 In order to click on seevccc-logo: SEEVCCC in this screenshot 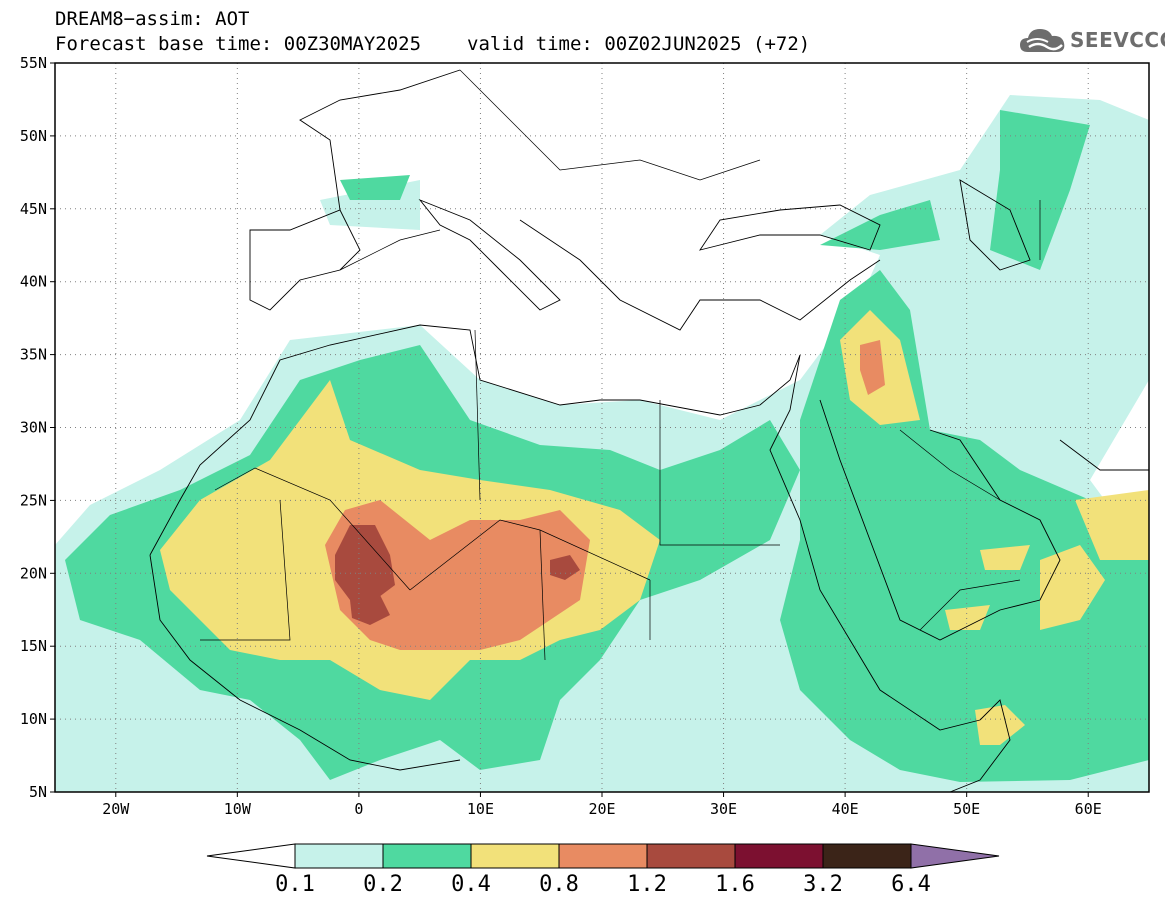, I will do `click(1091, 41)`.